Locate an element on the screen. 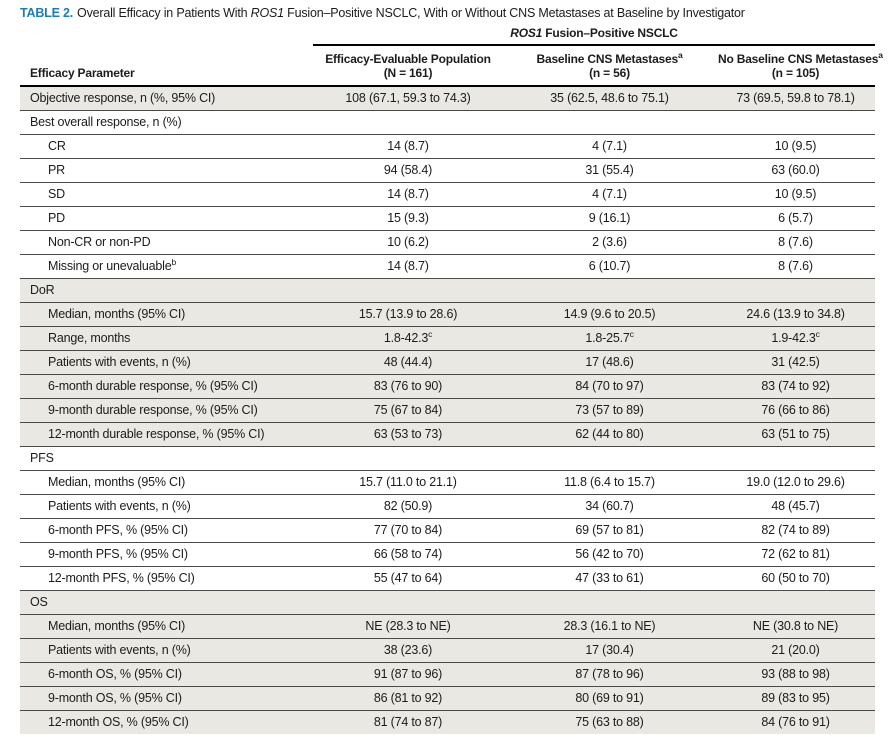  table-label: TABLE 2. is located at coordinates (47, 13).